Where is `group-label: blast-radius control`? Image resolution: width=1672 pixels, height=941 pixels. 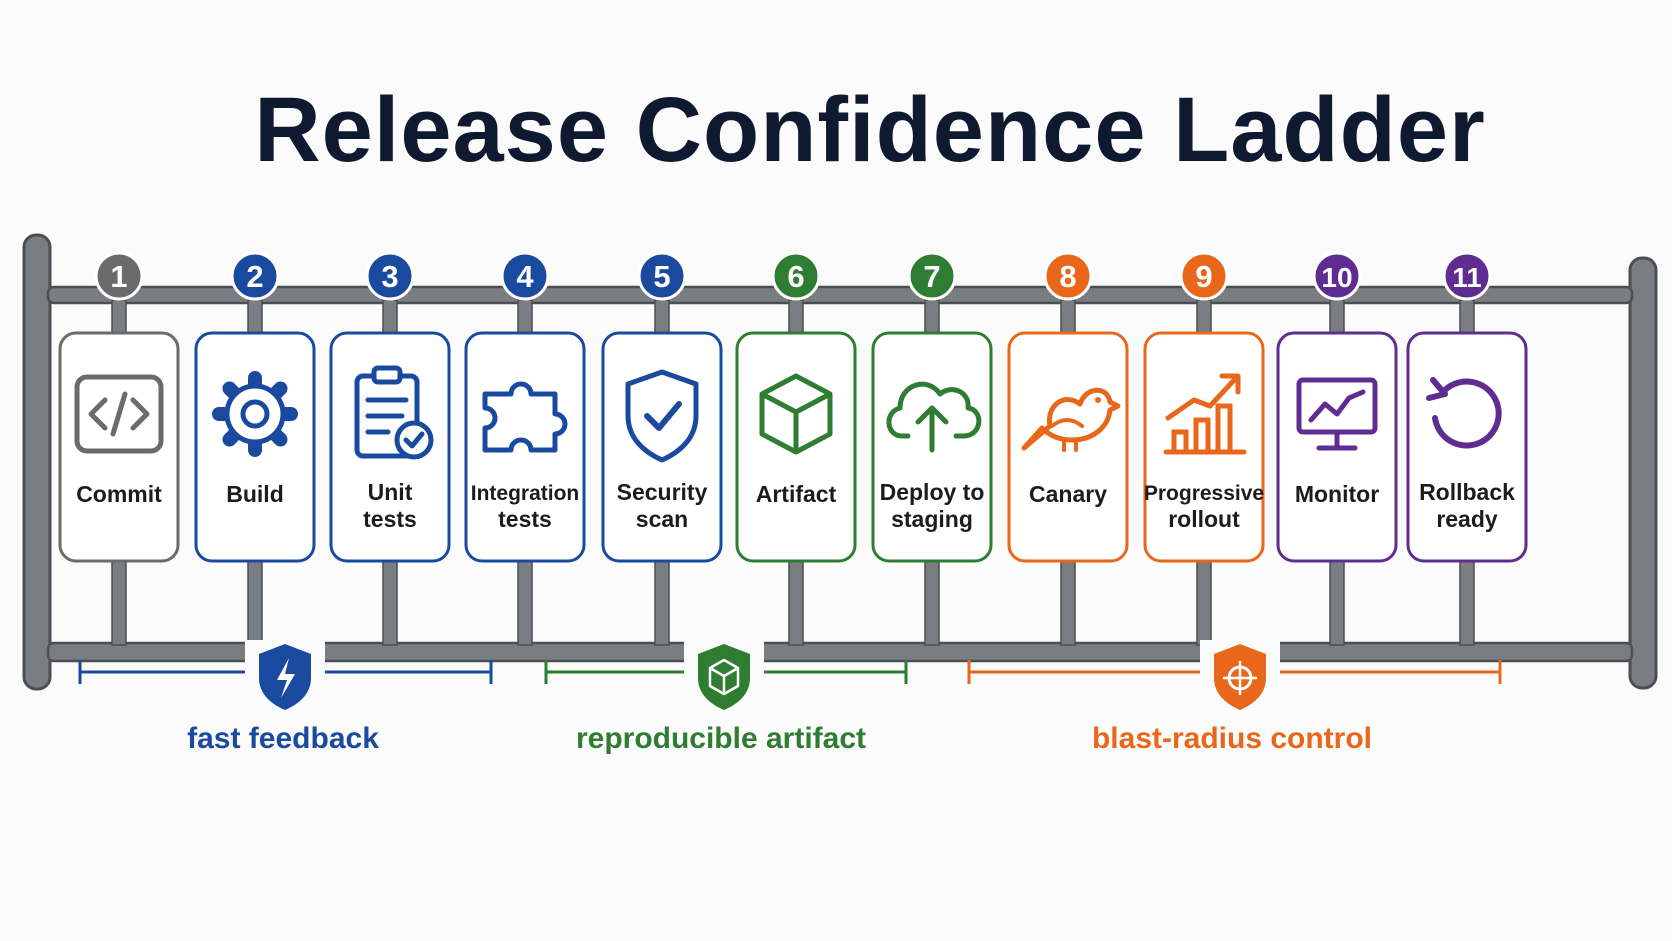
group-label: blast-radius control is located at coordinates (1232, 738).